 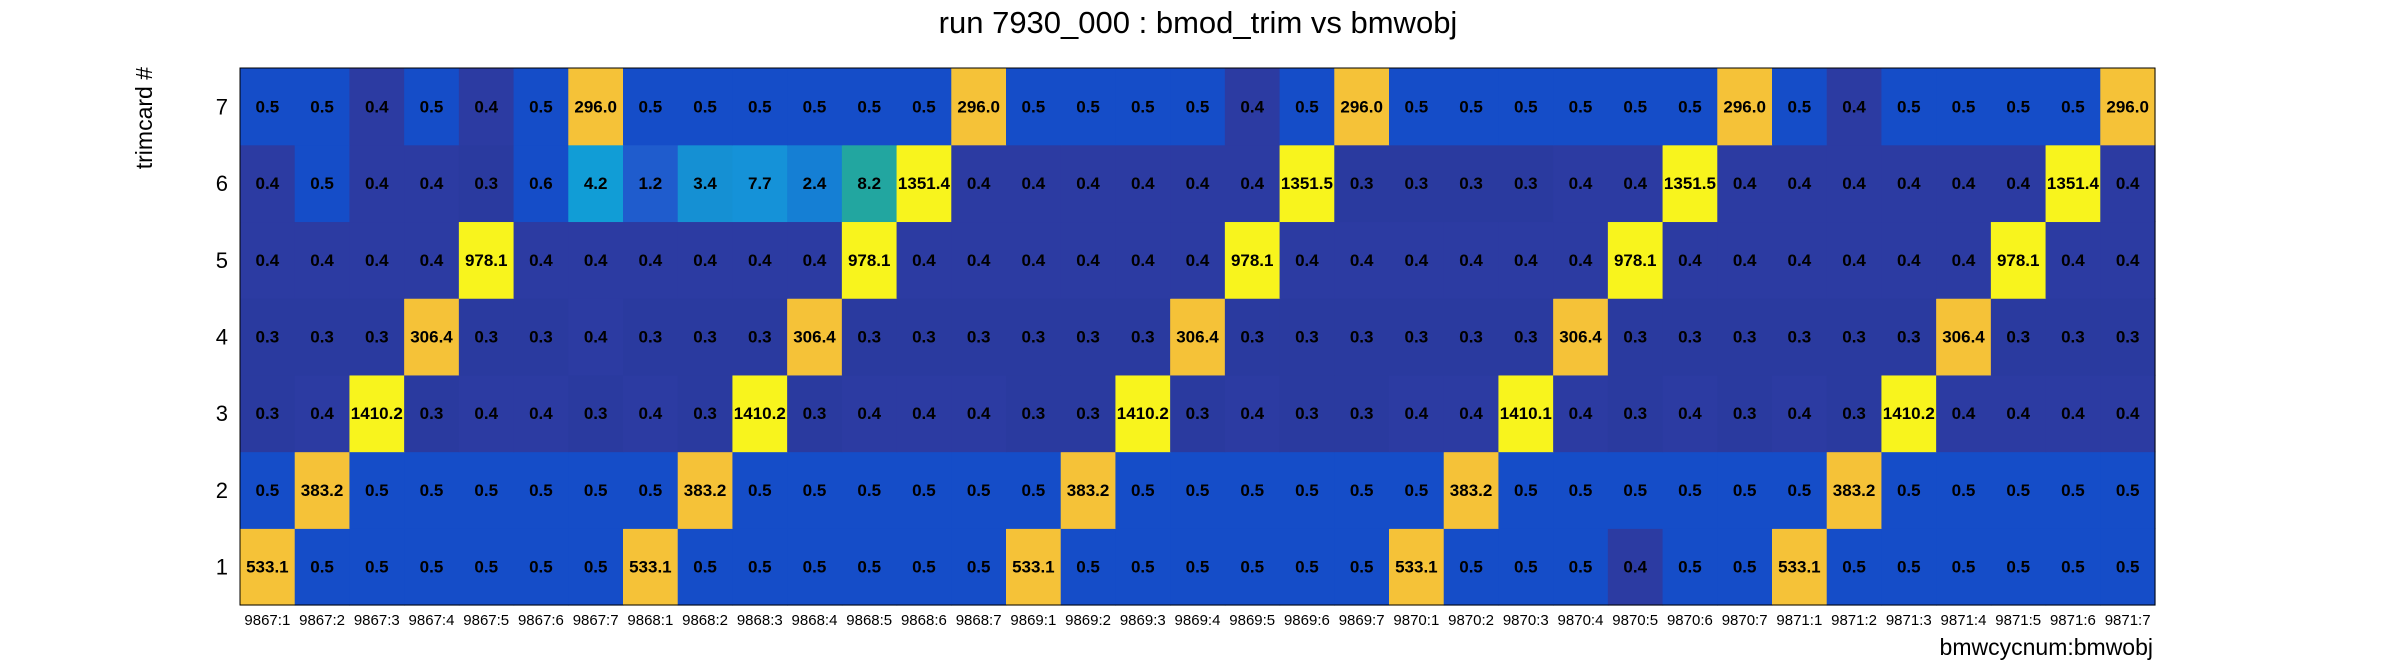 What do you see at coordinates (1635, 260) in the screenshot?
I see `cell-value-label: 978.1` at bounding box center [1635, 260].